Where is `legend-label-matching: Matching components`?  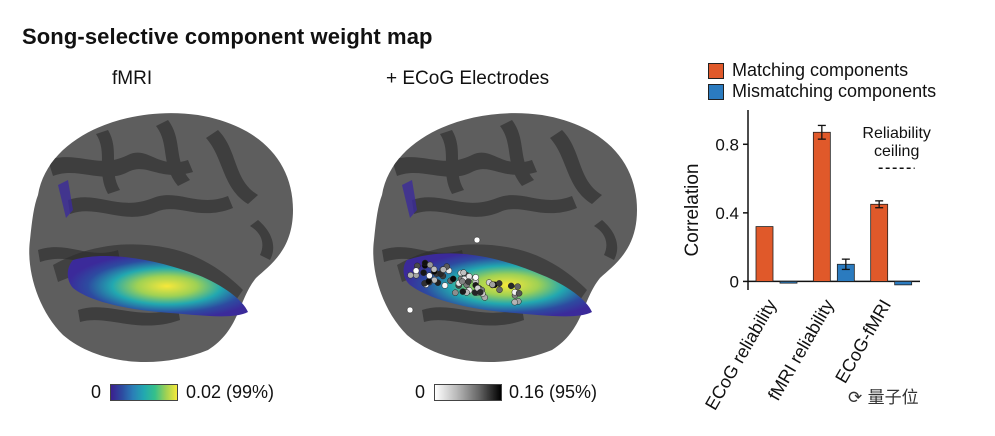
legend-label-matching: Matching components is located at coordinates (820, 70).